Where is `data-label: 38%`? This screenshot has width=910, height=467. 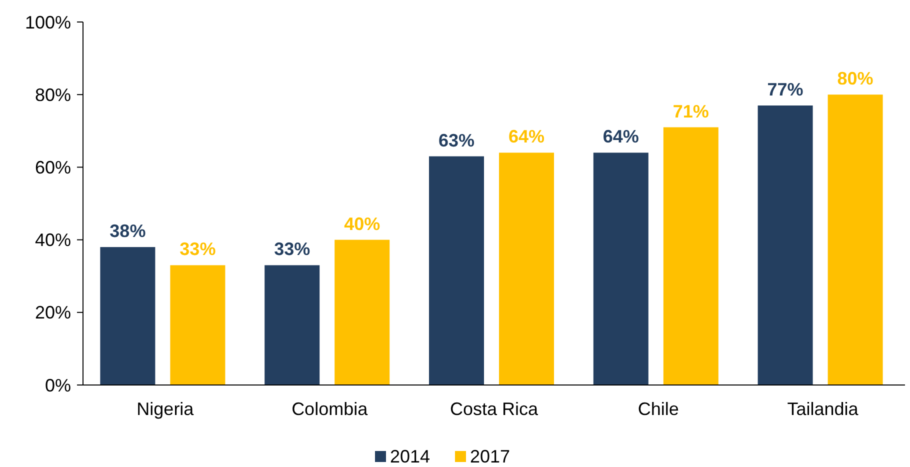 data-label: 38% is located at coordinates (128, 231).